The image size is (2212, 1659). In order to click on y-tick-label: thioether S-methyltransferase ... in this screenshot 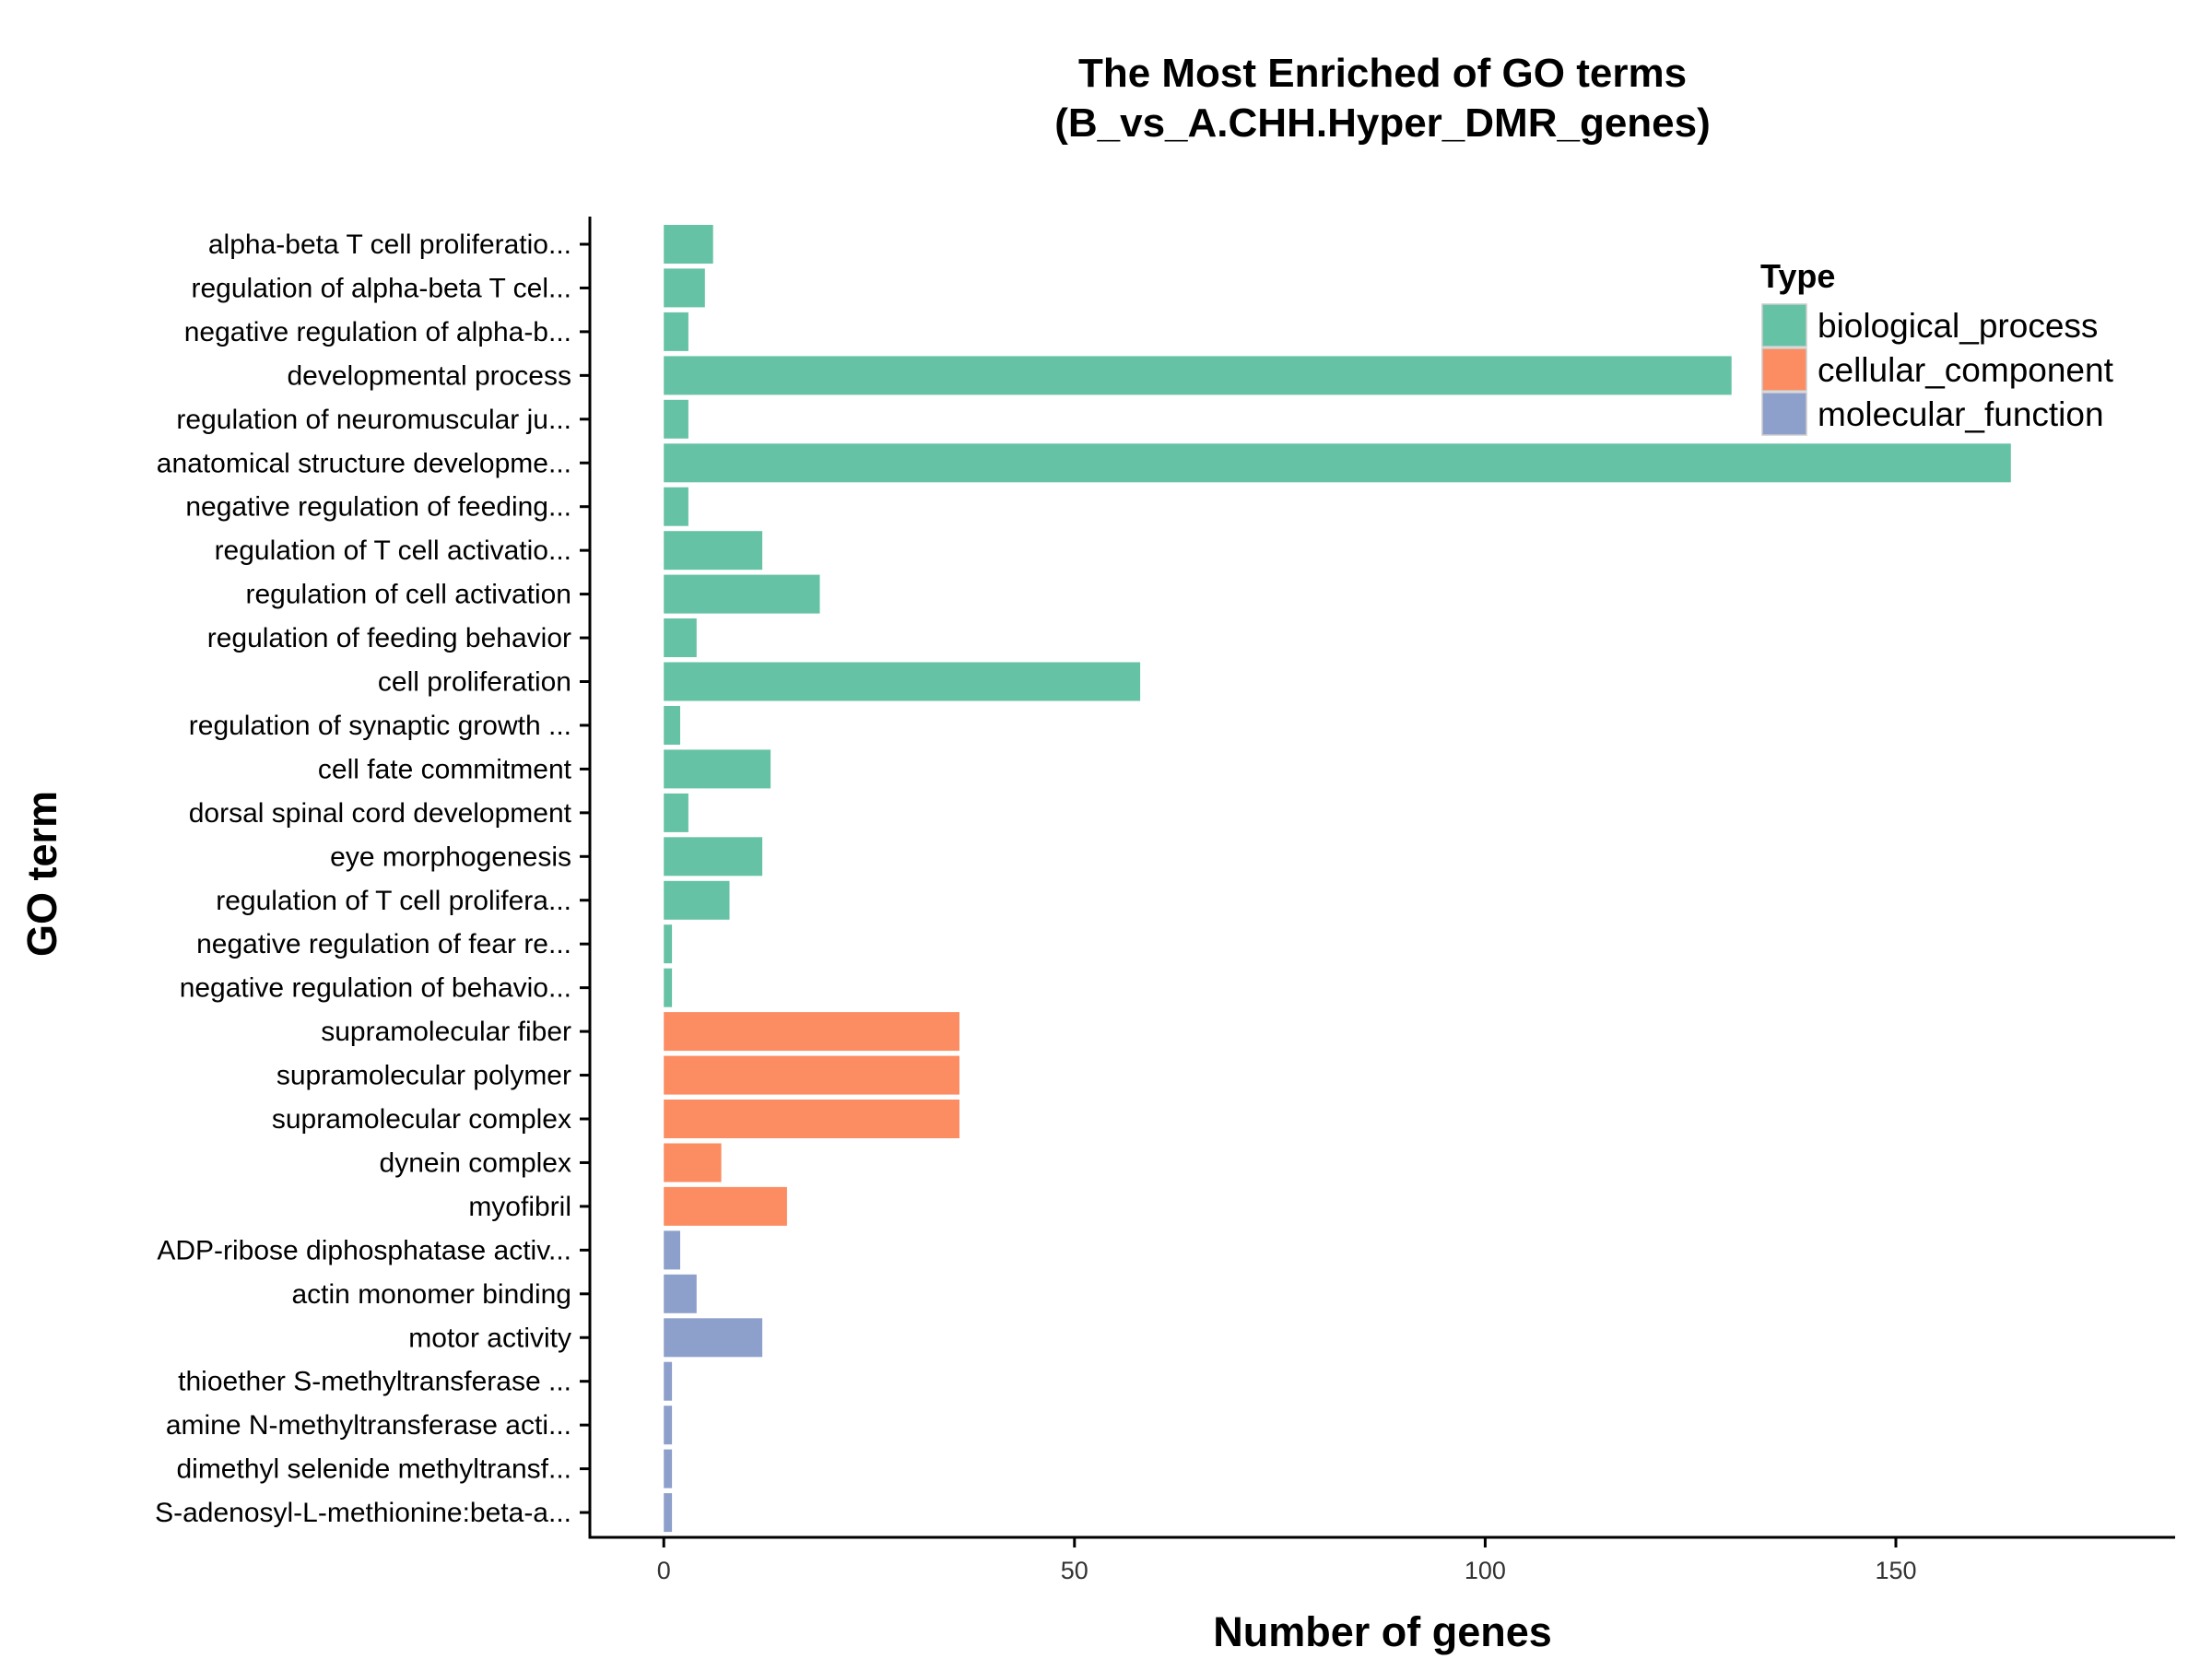, I will do `click(374, 1382)`.